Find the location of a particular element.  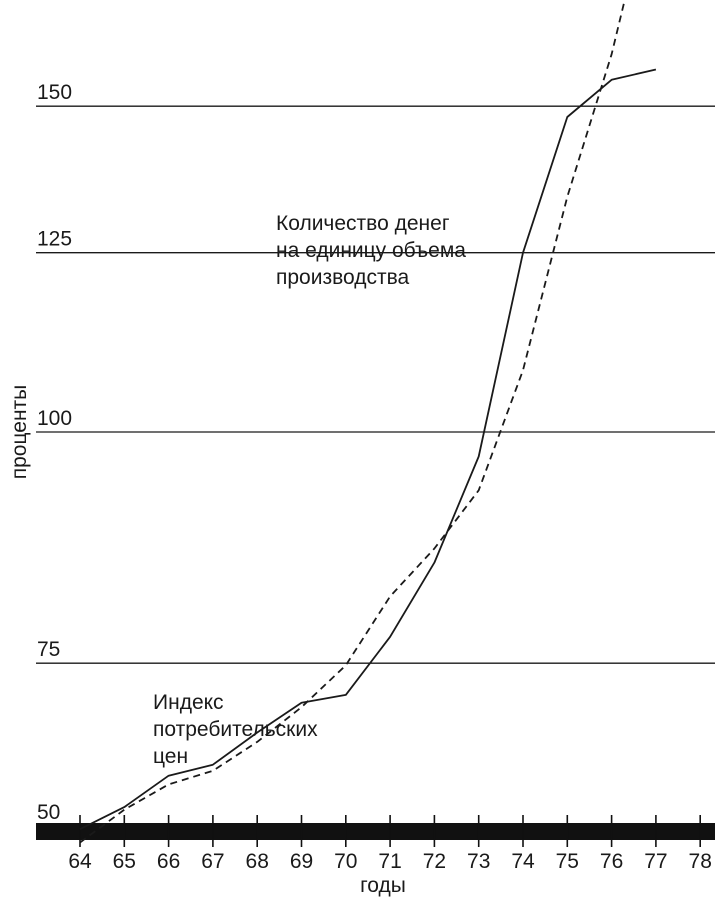

x-tick-label: 77 is located at coordinates (655, 861).